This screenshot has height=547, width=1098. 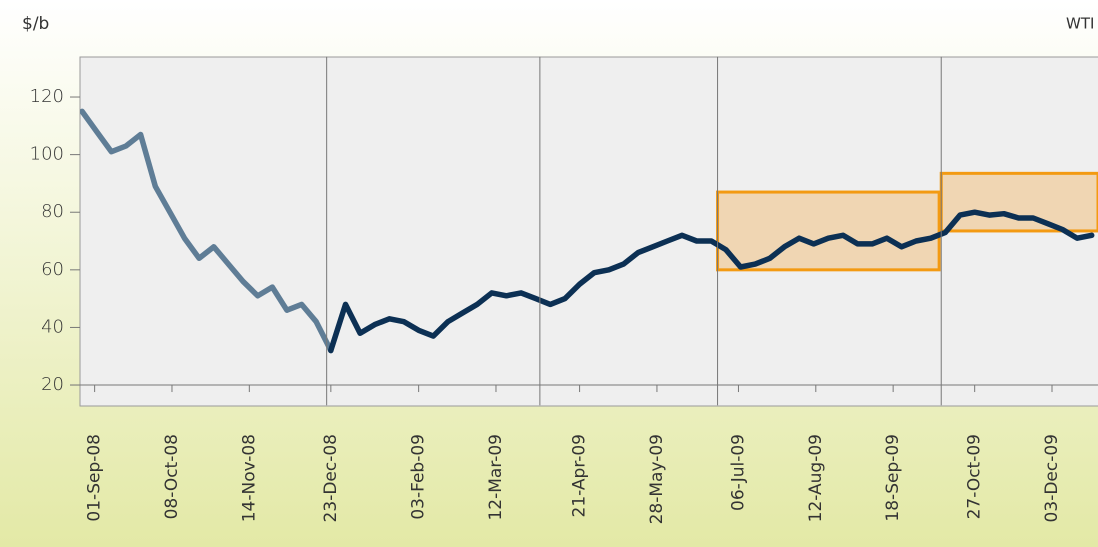 What do you see at coordinates (975, 476) in the screenshot?
I see `x-tick-label: 27-Oct-09` at bounding box center [975, 476].